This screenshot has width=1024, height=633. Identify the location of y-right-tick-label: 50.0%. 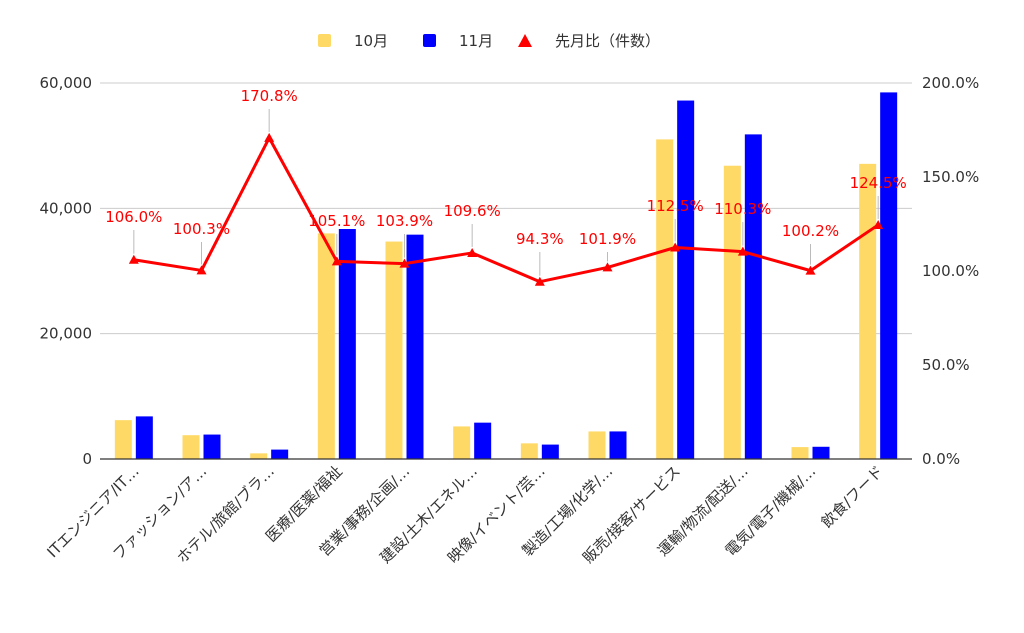
(946, 365).